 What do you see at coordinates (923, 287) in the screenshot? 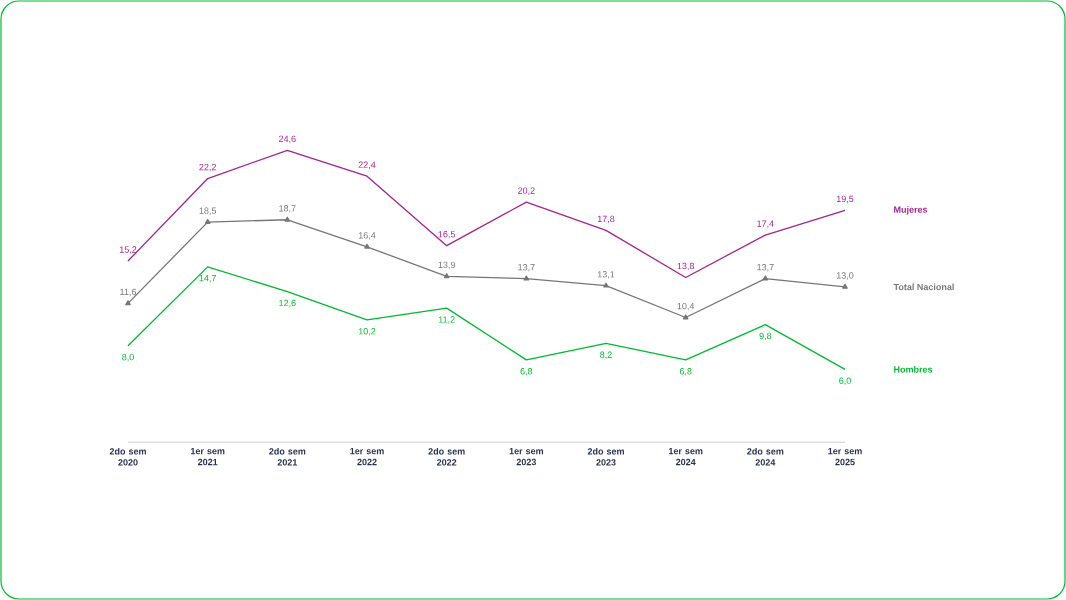
I see `text: Total Nacional` at bounding box center [923, 287].